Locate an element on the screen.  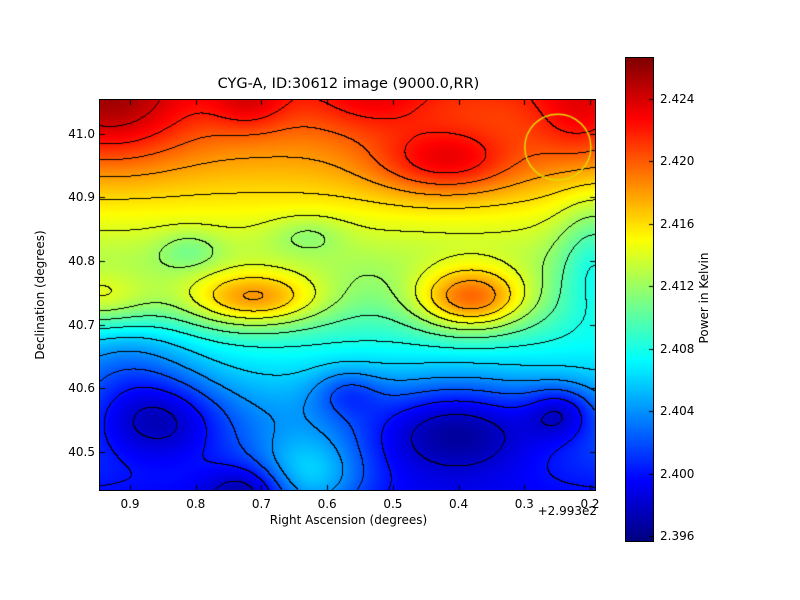
colorbar-tick-label: 2.424 is located at coordinates (677, 98).